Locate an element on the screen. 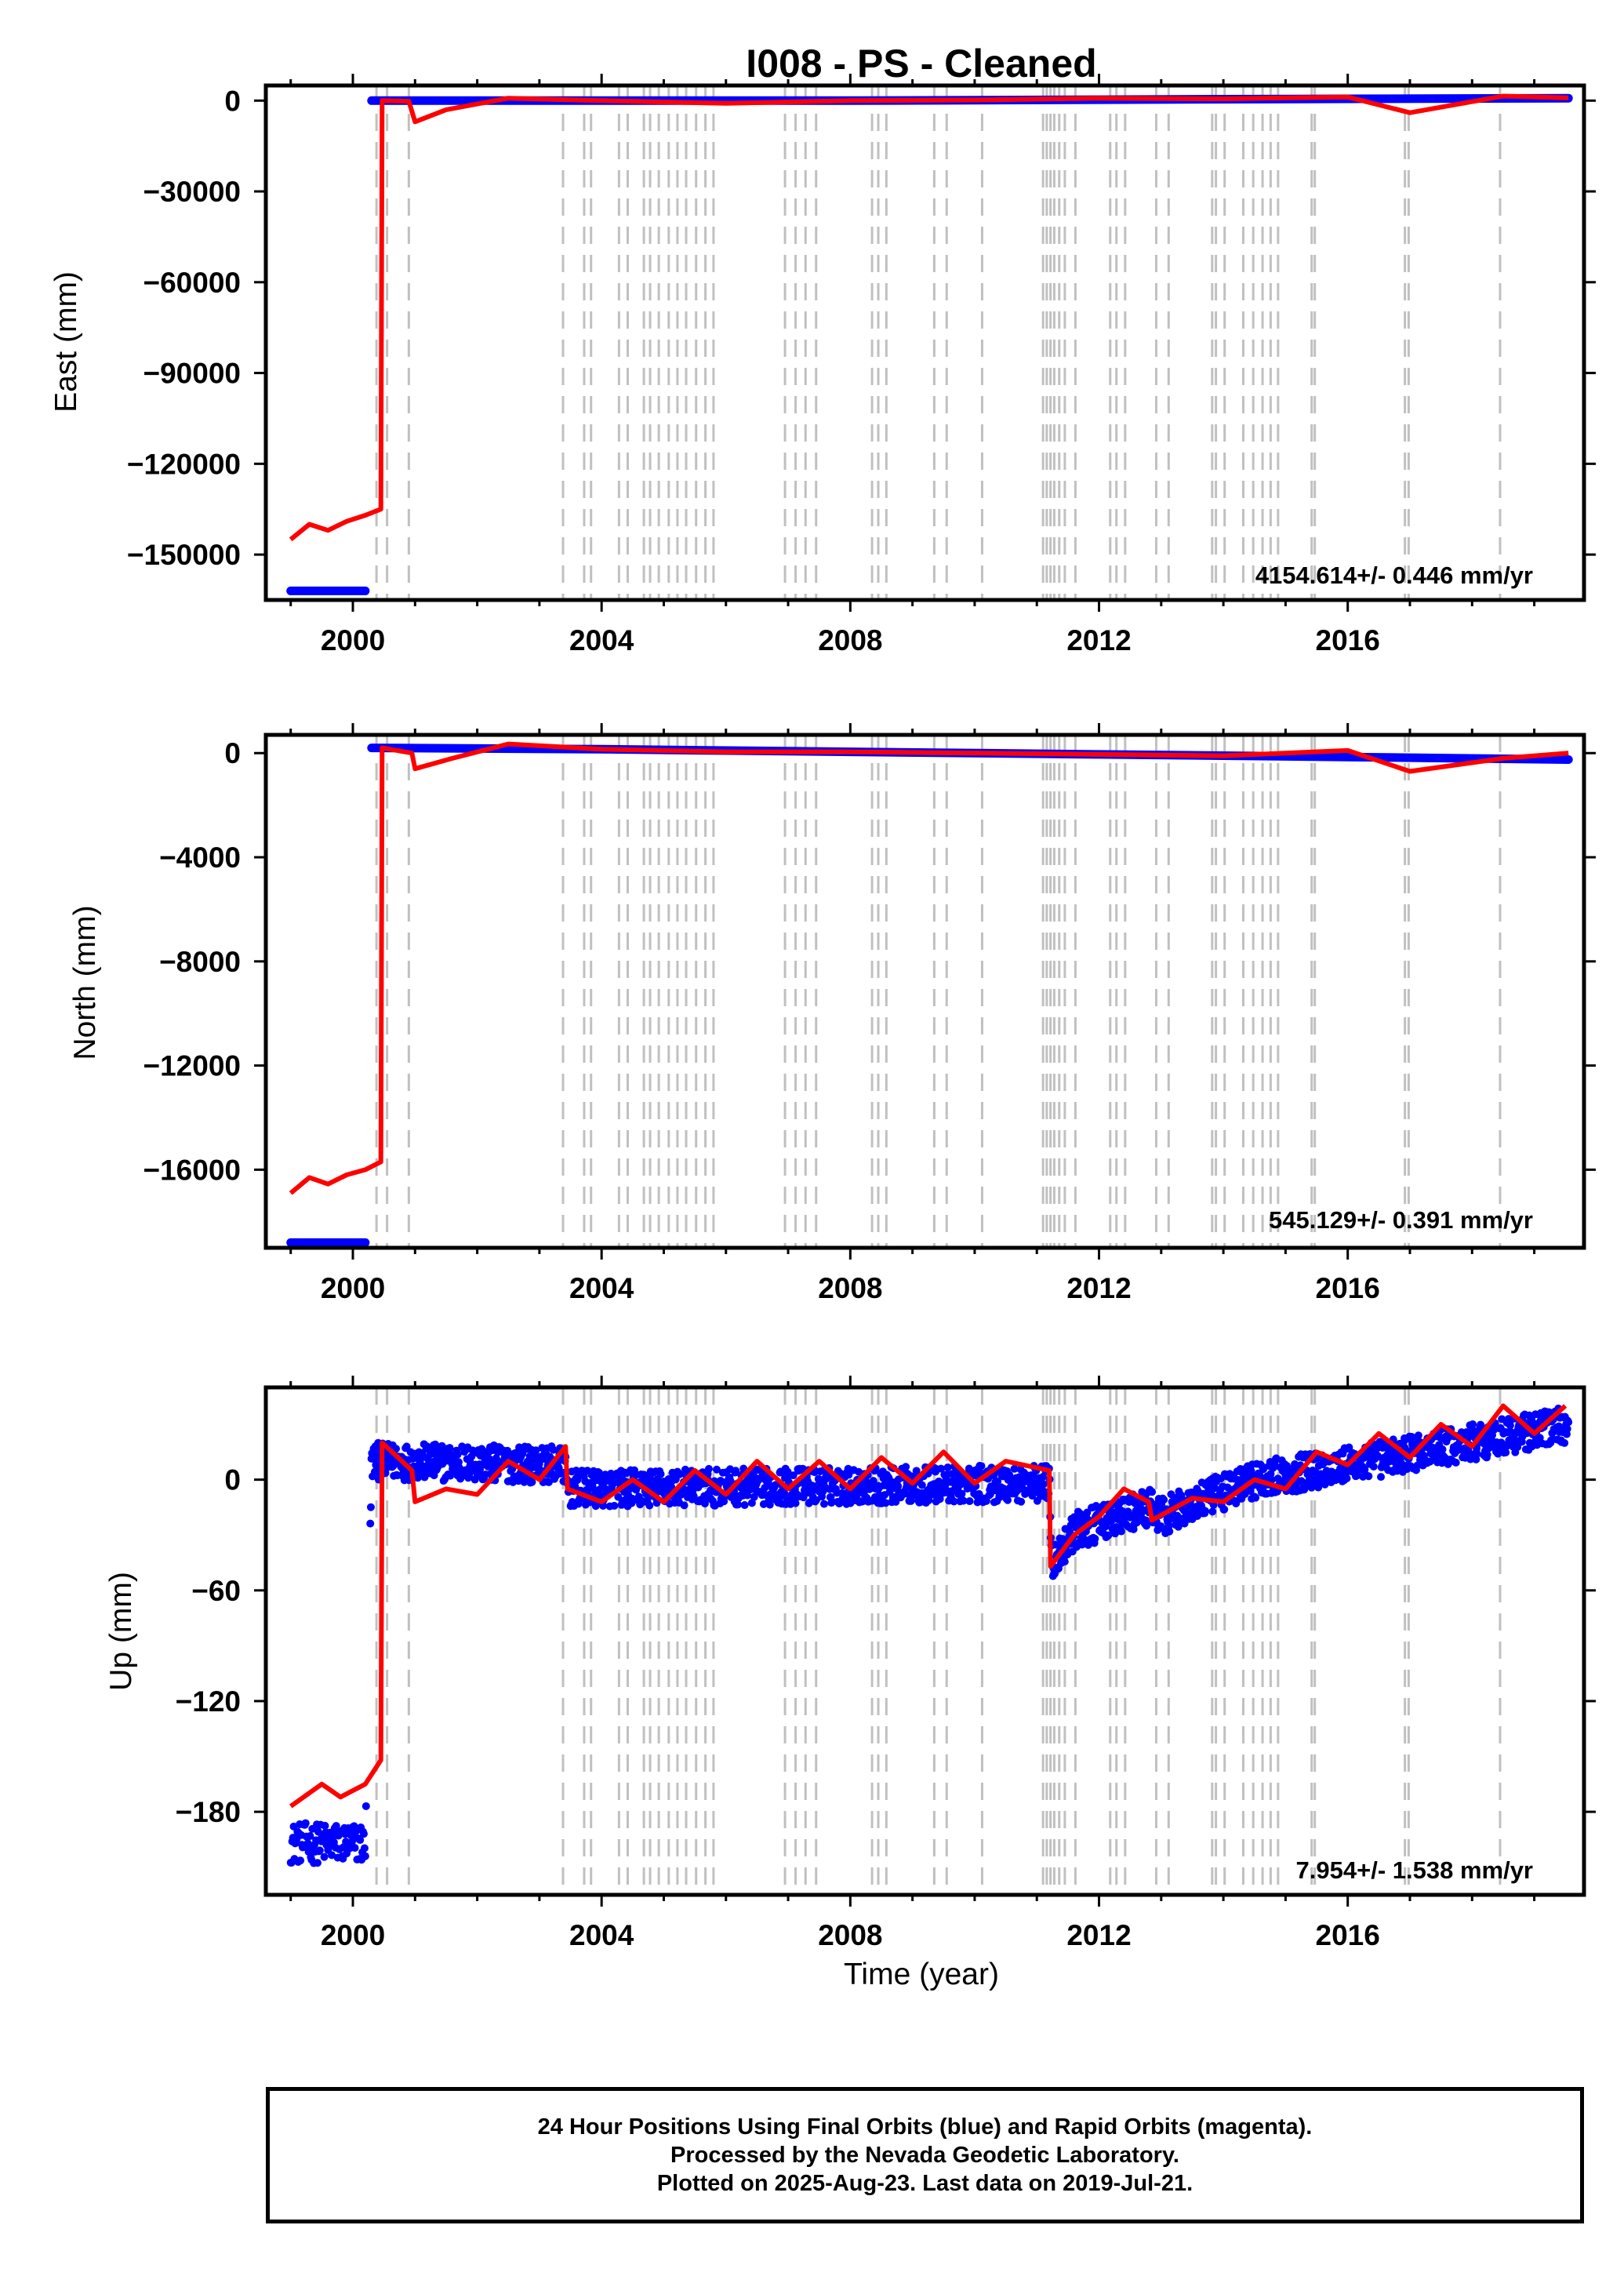 The width and height of the screenshot is (1624, 2276). ylabel-north: North (mm) is located at coordinates (85, 982).